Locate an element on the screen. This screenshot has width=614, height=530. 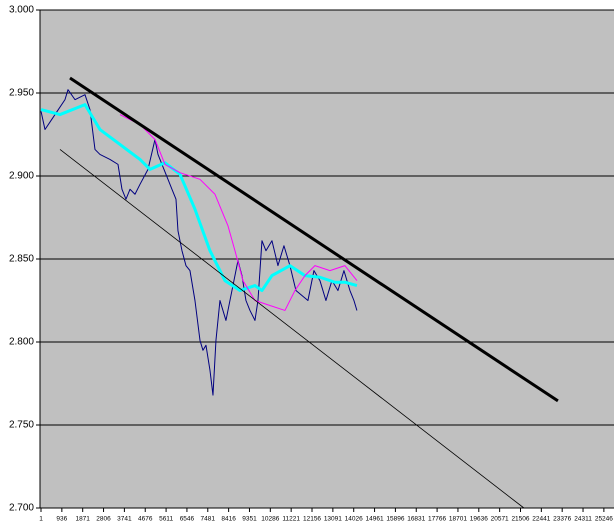
x-tick-label: 6546 is located at coordinates (187, 519).